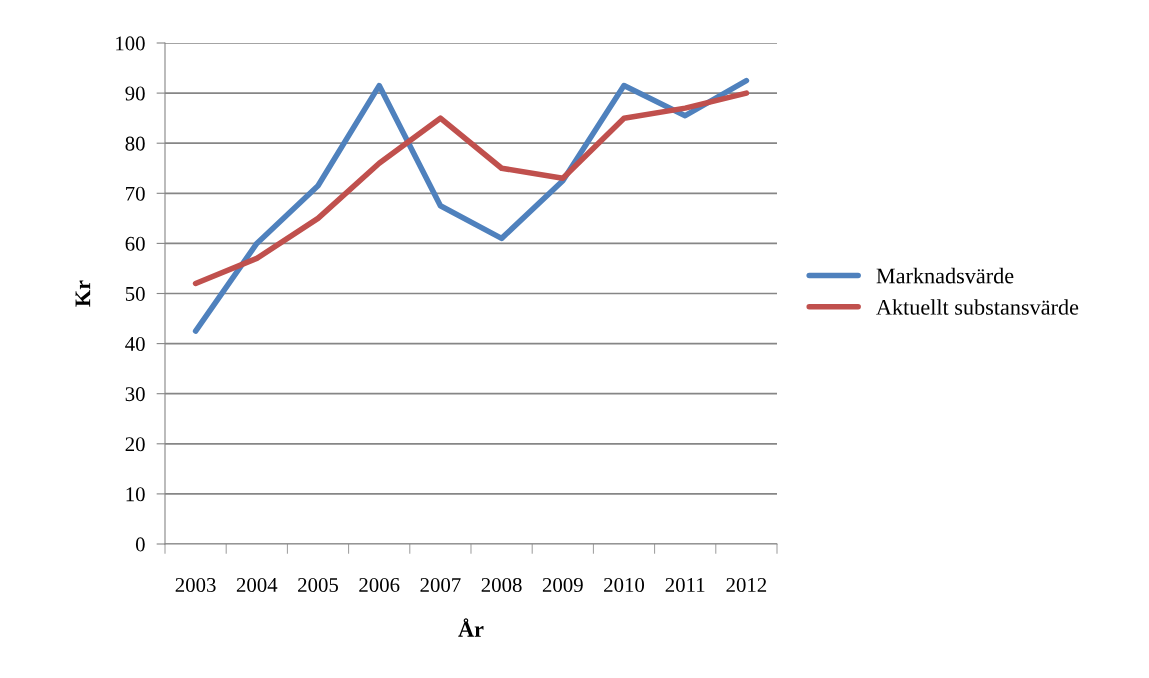  I want to click on x-tick-label: 2012, so click(746, 584).